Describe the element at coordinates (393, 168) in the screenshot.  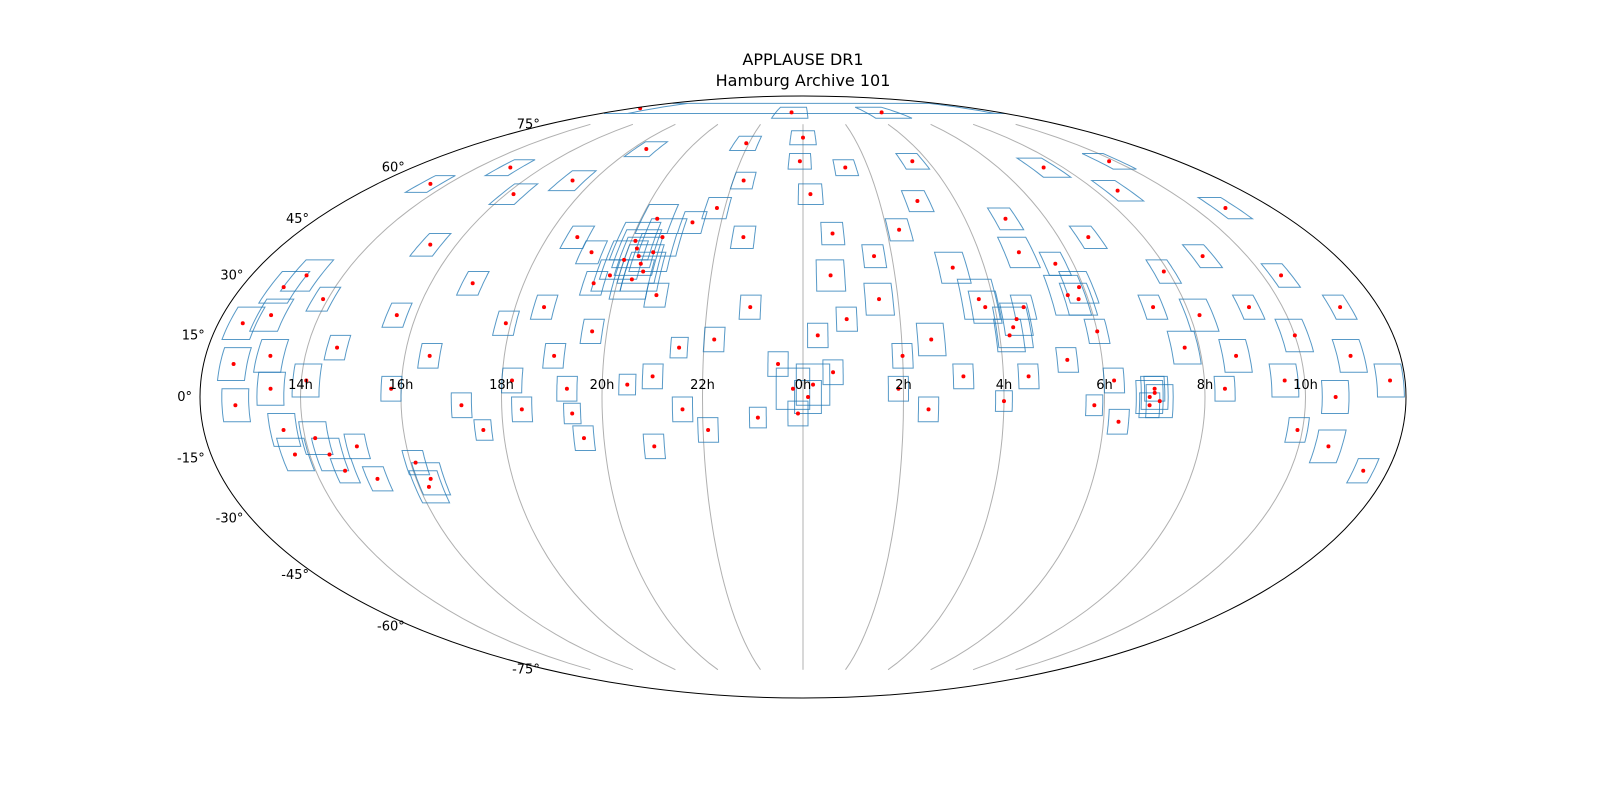
I see `y-tick-label: 60°` at that location.